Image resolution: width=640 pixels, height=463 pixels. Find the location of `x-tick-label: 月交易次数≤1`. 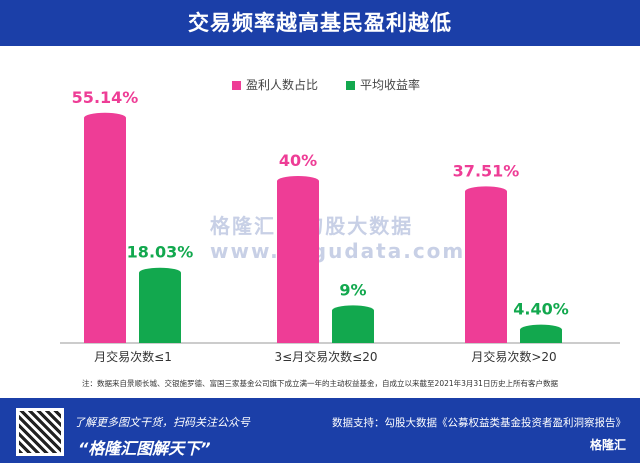

x-tick-label: 月交易次数≤1 is located at coordinates (133, 356).